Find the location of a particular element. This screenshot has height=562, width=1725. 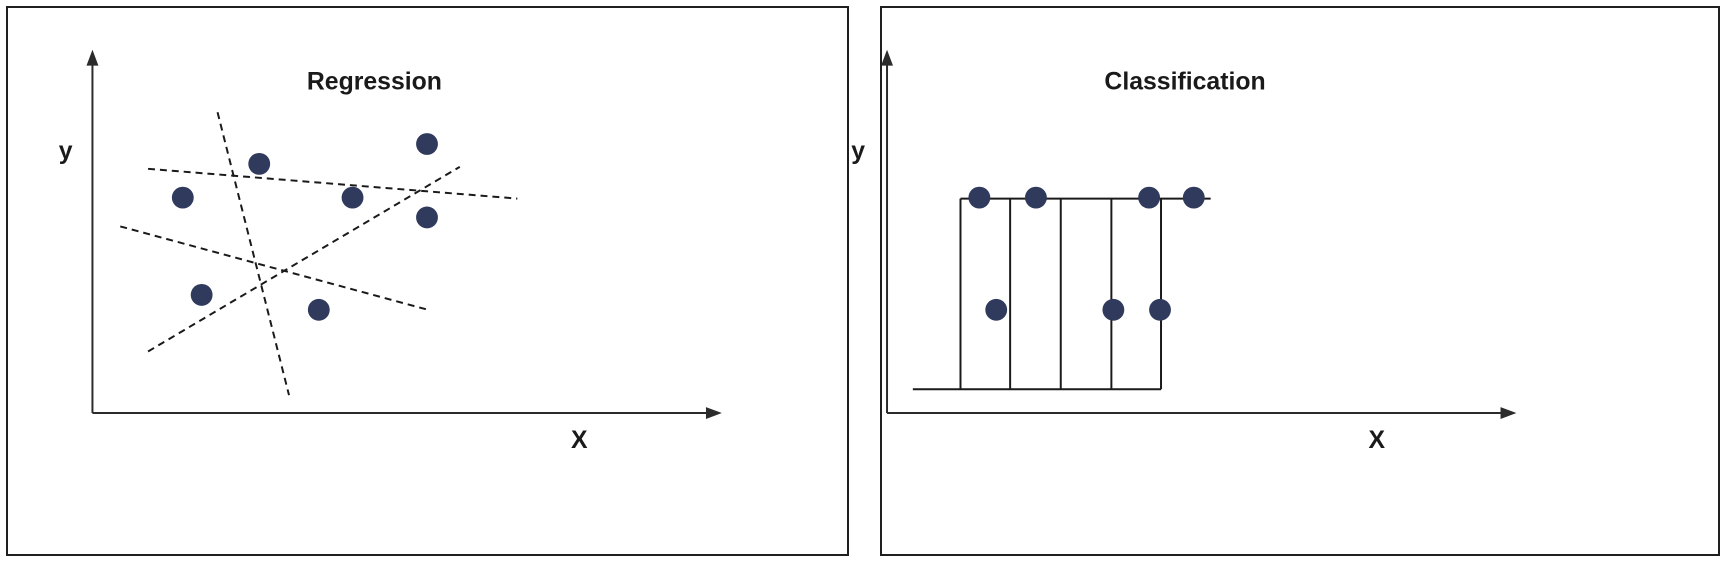

classification-y-label: y is located at coordinates (858, 151).